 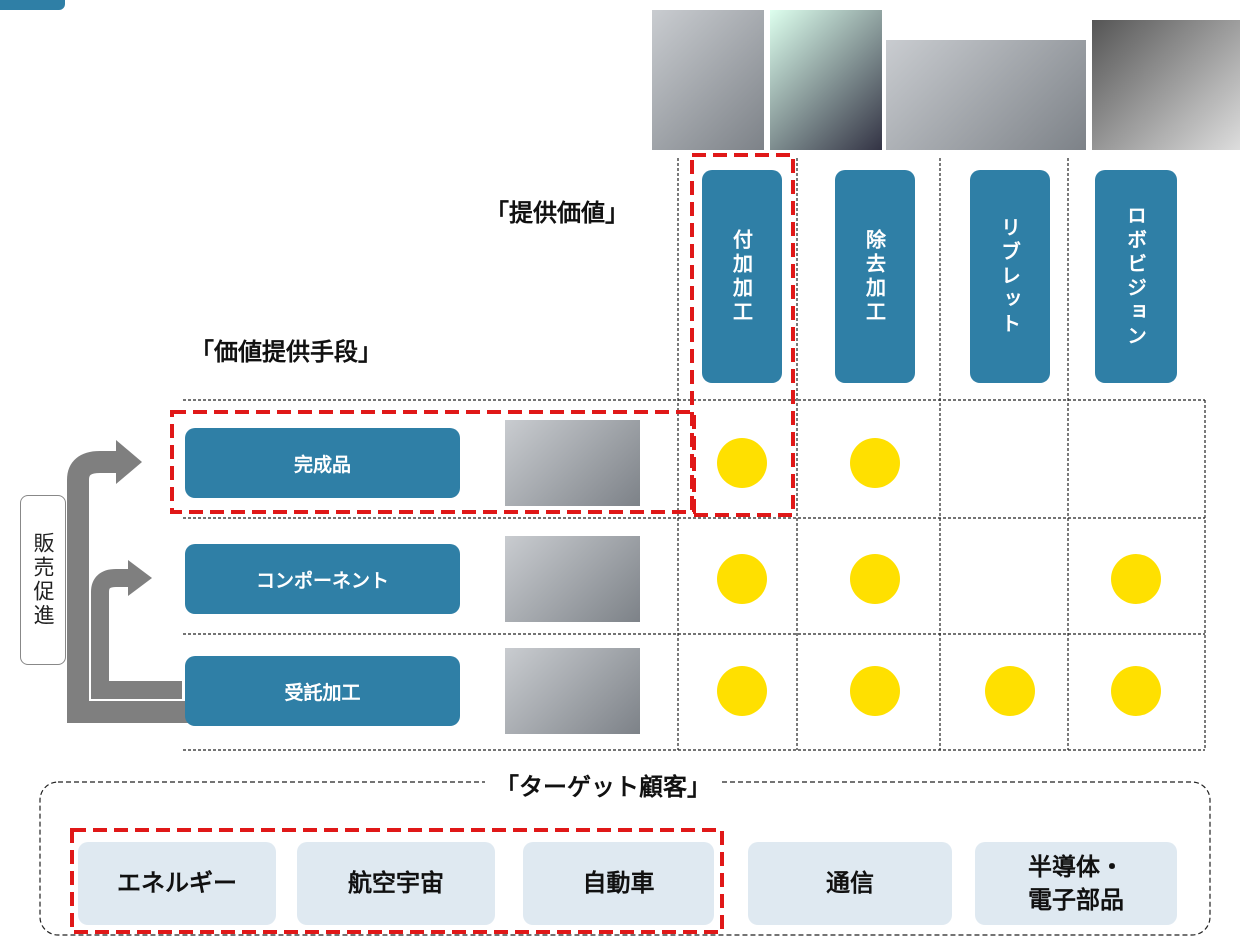 I want to click on corner-tab, so click(x=32, y=5).